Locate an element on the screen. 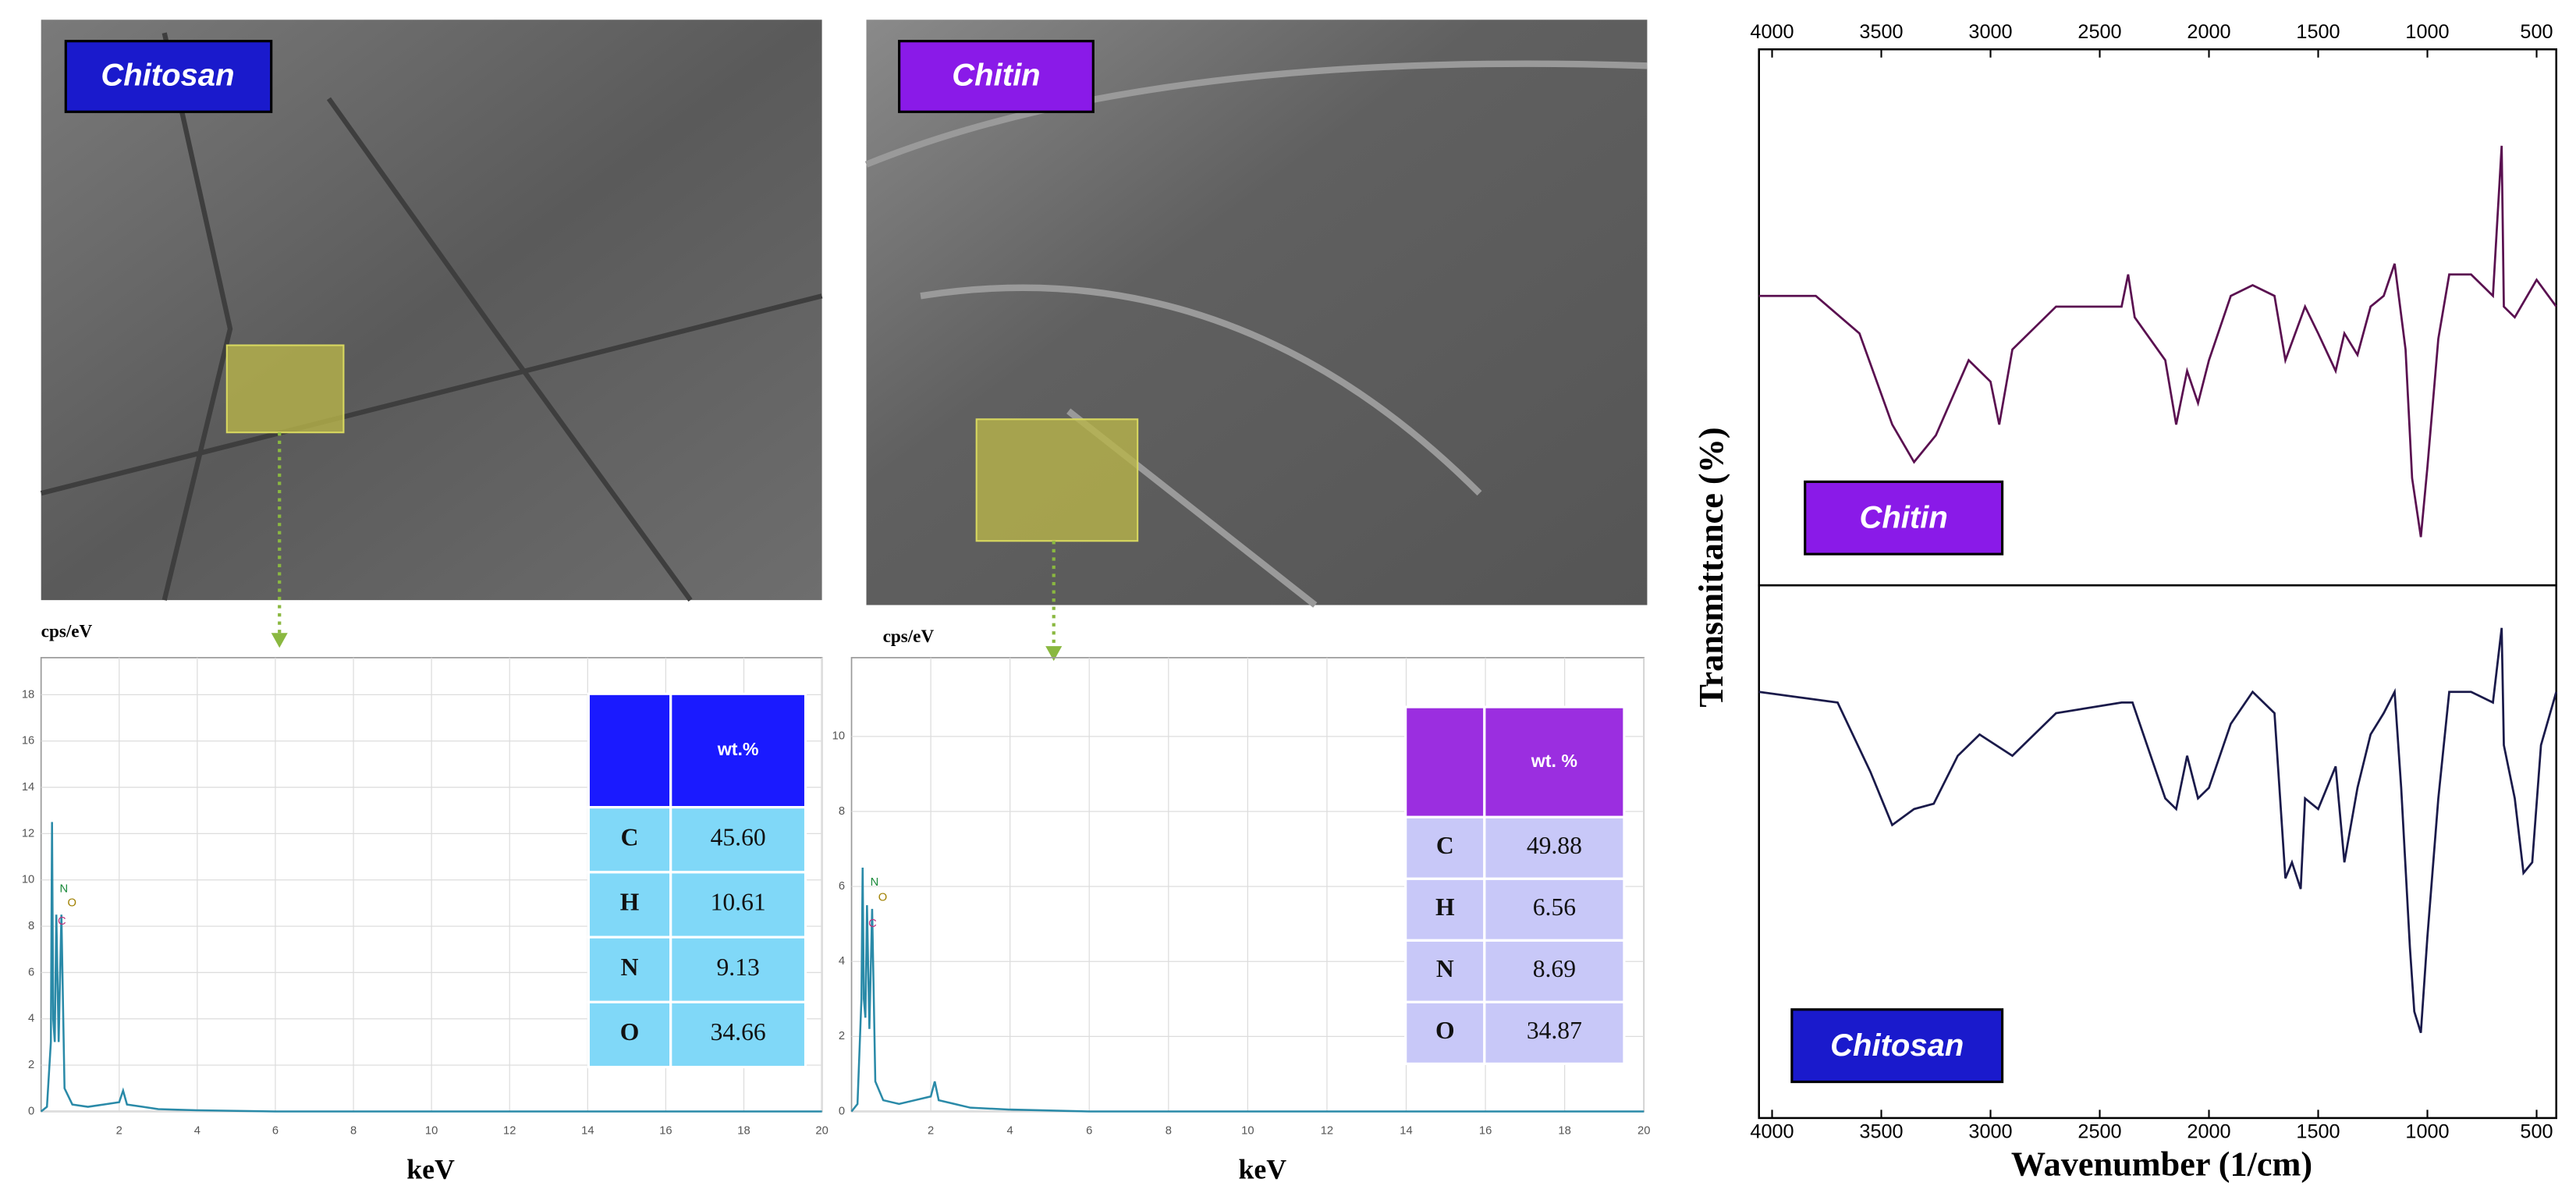 The image size is (2576, 1193). y-tick-label: 14 is located at coordinates (28, 787).